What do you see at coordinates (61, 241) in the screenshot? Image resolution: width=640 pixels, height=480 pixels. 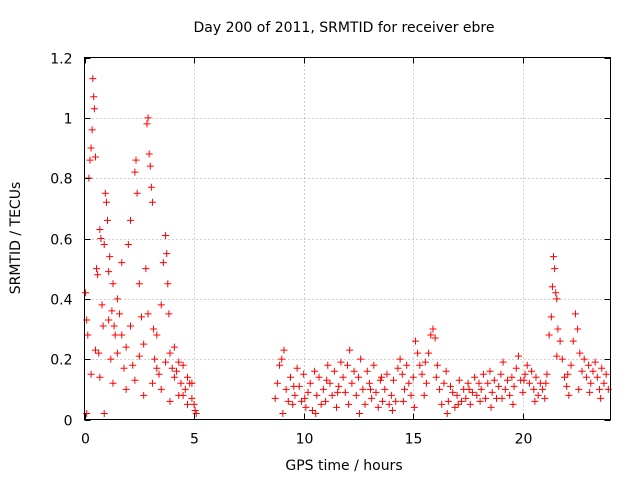 I see `y-tick-labels: 0 0.2 0.4 0.6 0.8 1 1.2` at bounding box center [61, 241].